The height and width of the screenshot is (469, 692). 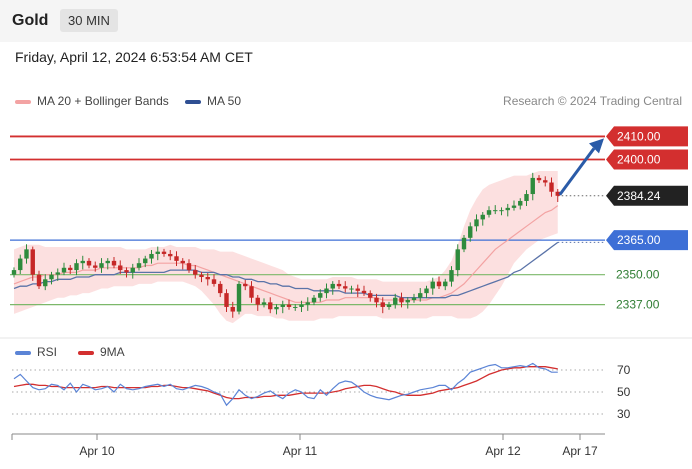 I want to click on legend-ma50: MA 50, so click(x=213, y=101).